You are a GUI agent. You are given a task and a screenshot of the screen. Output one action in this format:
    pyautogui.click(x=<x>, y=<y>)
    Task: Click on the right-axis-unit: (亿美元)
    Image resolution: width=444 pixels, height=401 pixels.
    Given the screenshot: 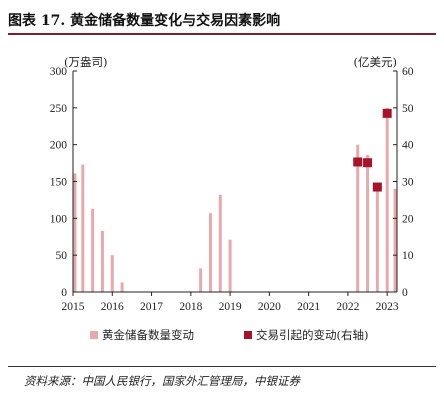 What is the action you would take?
    pyautogui.click(x=375, y=62)
    